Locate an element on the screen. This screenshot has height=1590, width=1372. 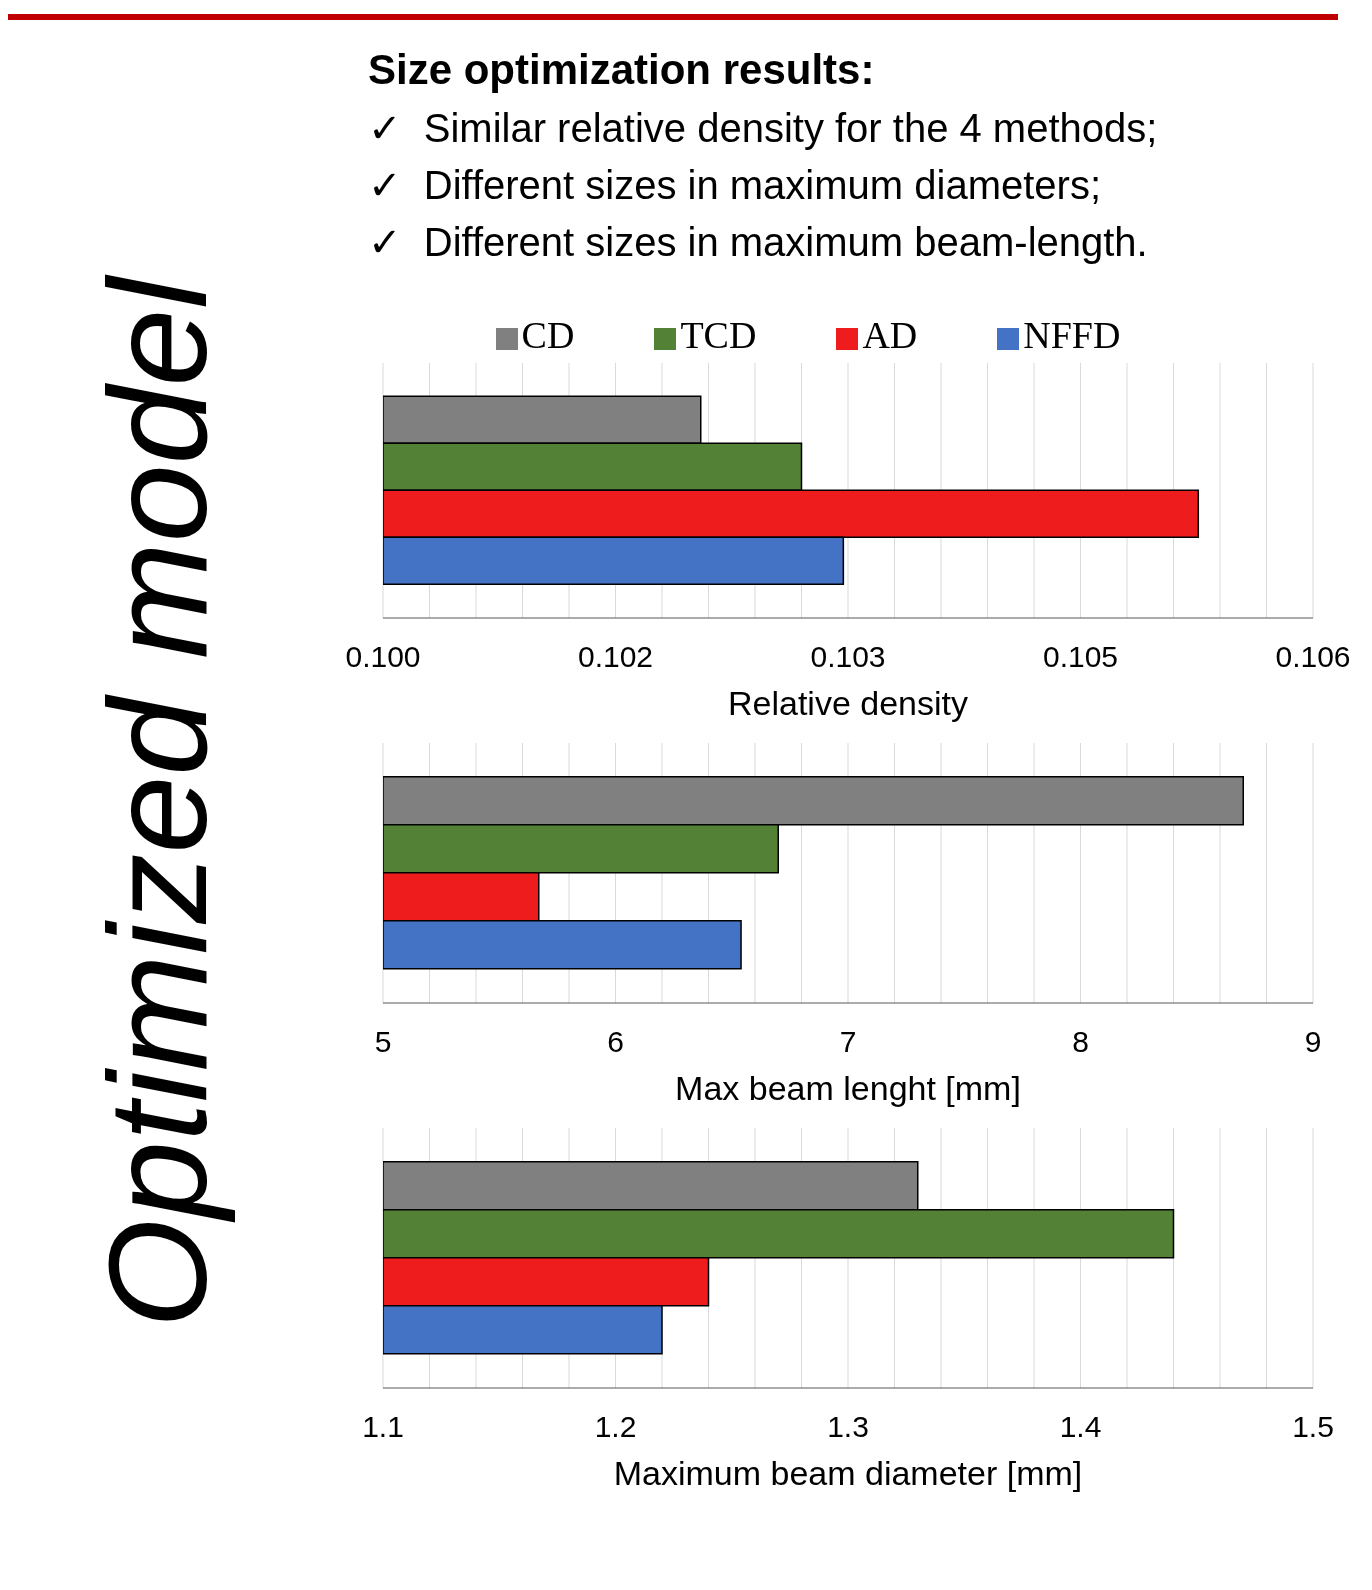
text: Size optimization results: is located at coordinates (622, 70).